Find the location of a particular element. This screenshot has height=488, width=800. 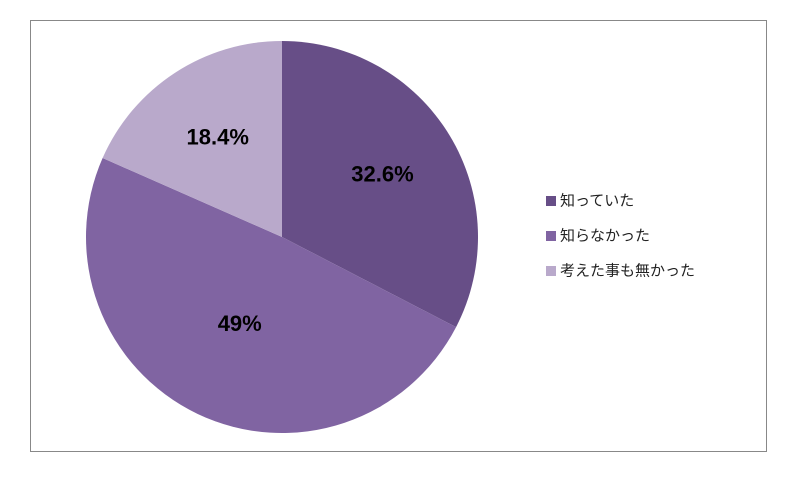

legend-label: 考えた事も無かった is located at coordinates (627, 271).